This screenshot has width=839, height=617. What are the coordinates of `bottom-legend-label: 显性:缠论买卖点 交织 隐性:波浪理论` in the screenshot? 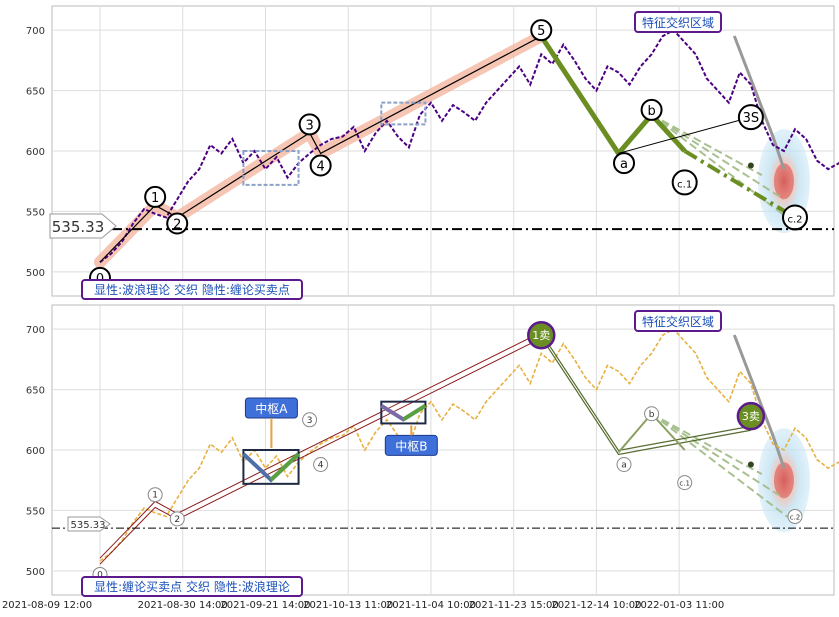 It's located at (192, 586).